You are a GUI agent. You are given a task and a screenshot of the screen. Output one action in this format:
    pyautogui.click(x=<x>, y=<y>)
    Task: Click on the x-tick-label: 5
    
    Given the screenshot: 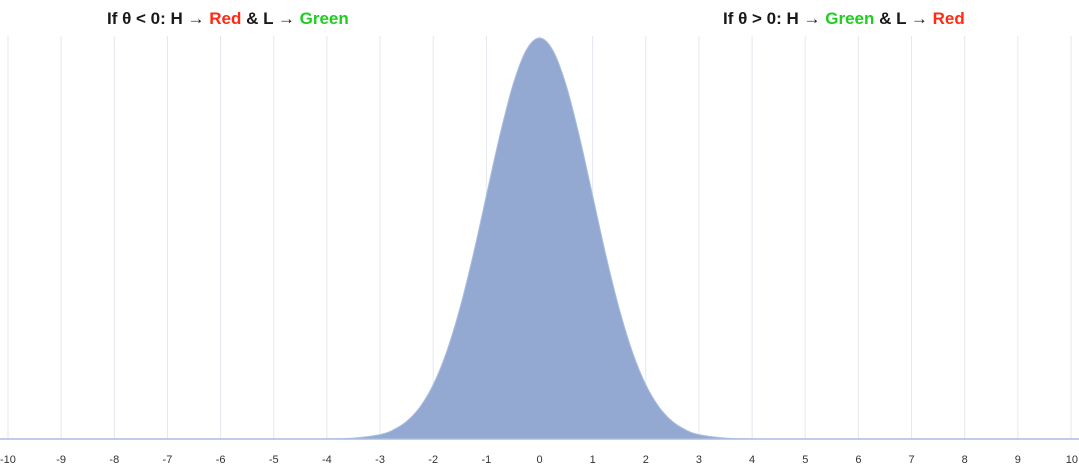 What is the action you would take?
    pyautogui.click(x=805, y=460)
    